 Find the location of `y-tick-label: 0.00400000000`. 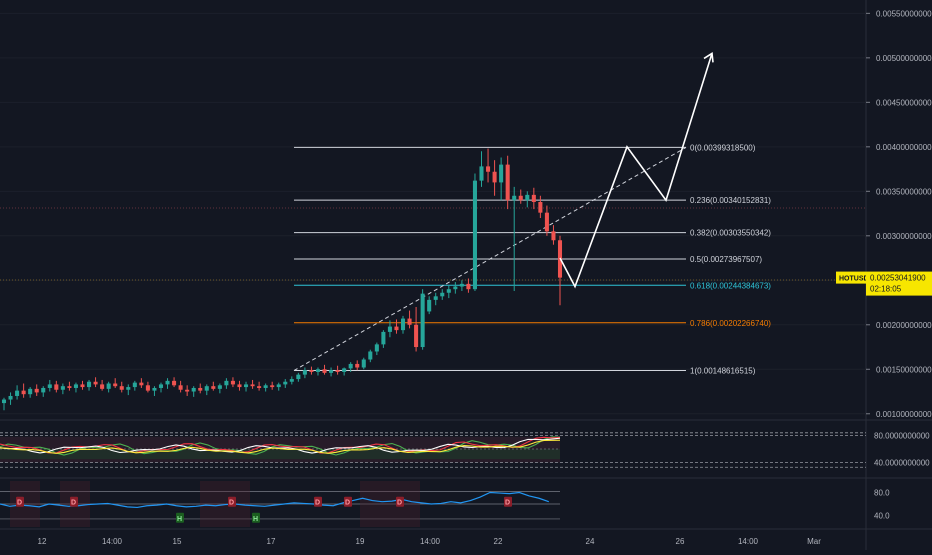

y-tick-label: 0.00400000000 is located at coordinates (904, 147).